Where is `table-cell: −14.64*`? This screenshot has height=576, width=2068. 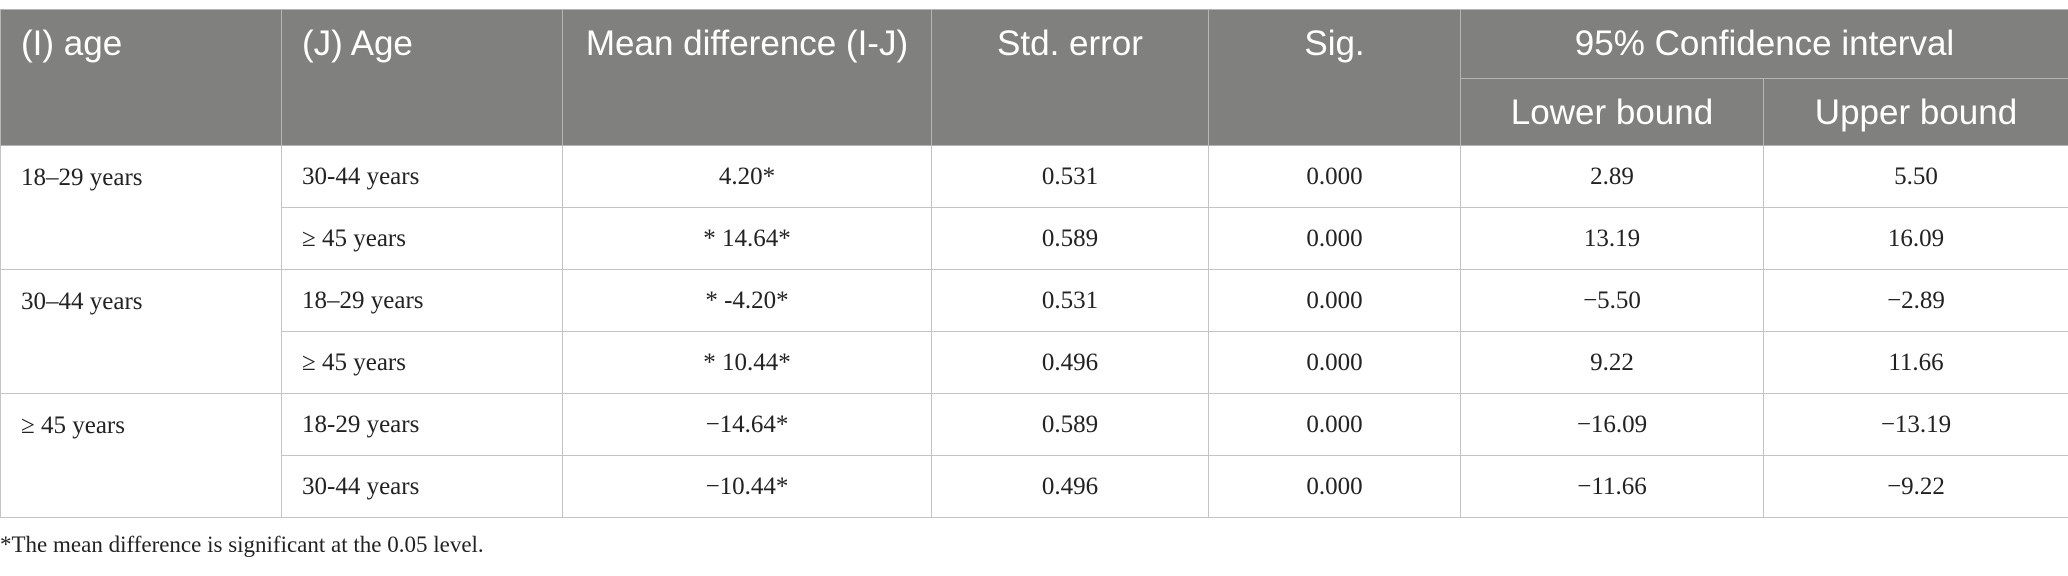 table-cell: −14.64* is located at coordinates (747, 424).